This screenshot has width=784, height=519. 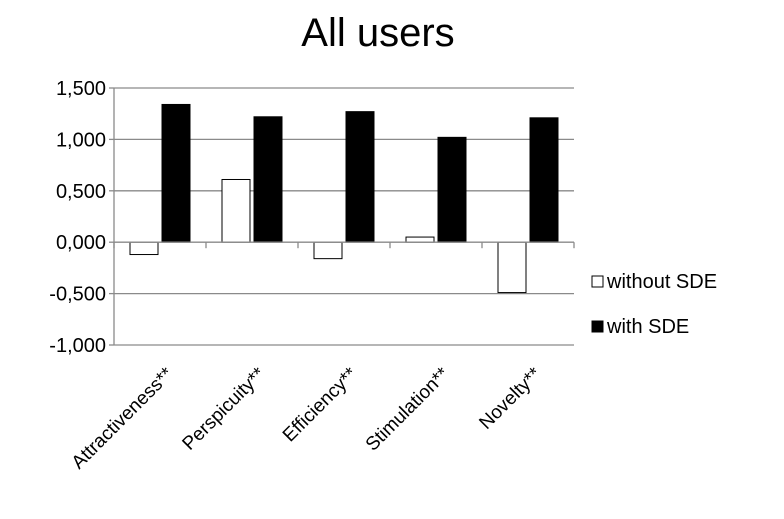 I want to click on legend-label-with-sde: with SDE, so click(x=647, y=327).